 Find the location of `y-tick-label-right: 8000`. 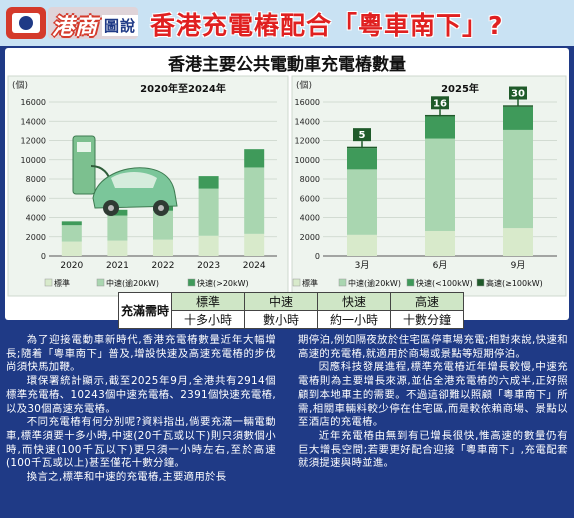

y-tick-label-right: 8000 is located at coordinates (310, 179).